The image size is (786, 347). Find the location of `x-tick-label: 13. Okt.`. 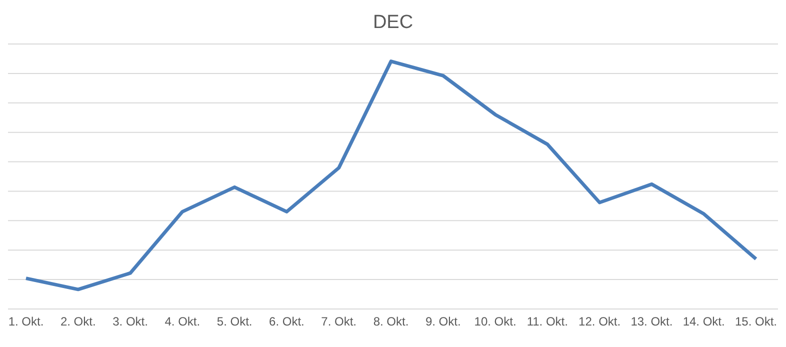

x-tick-label: 13. Okt. is located at coordinates (651, 321).